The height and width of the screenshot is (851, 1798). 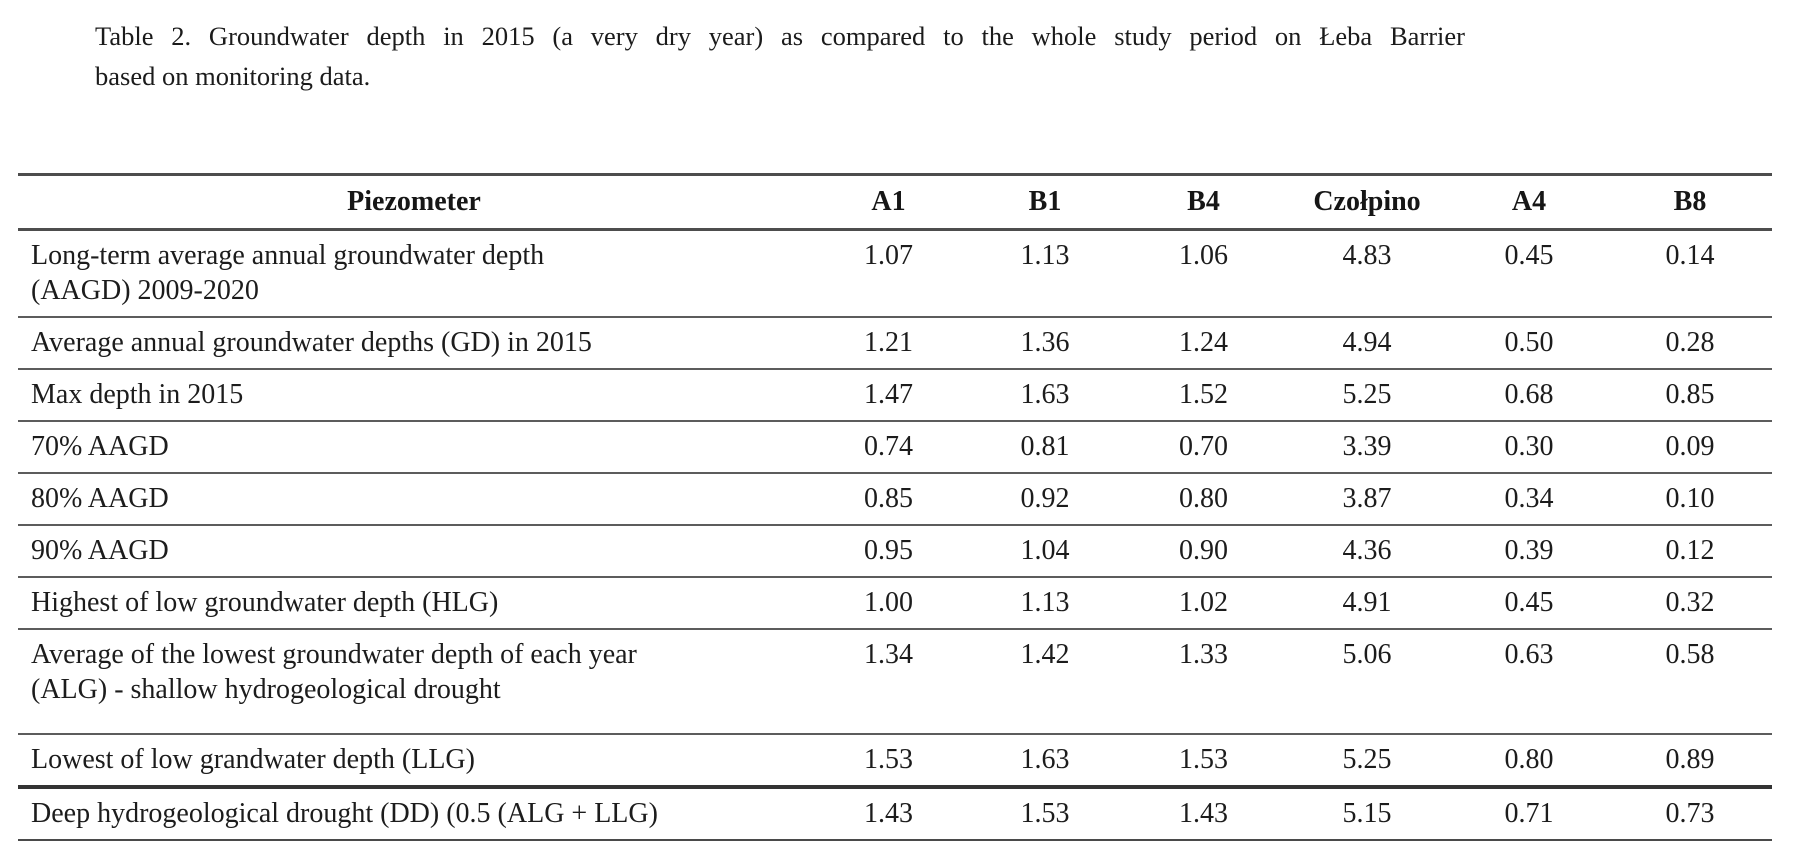 What do you see at coordinates (265, 602) in the screenshot?
I see `row-label: Highest of low groundwater depth (HLG)` at bounding box center [265, 602].